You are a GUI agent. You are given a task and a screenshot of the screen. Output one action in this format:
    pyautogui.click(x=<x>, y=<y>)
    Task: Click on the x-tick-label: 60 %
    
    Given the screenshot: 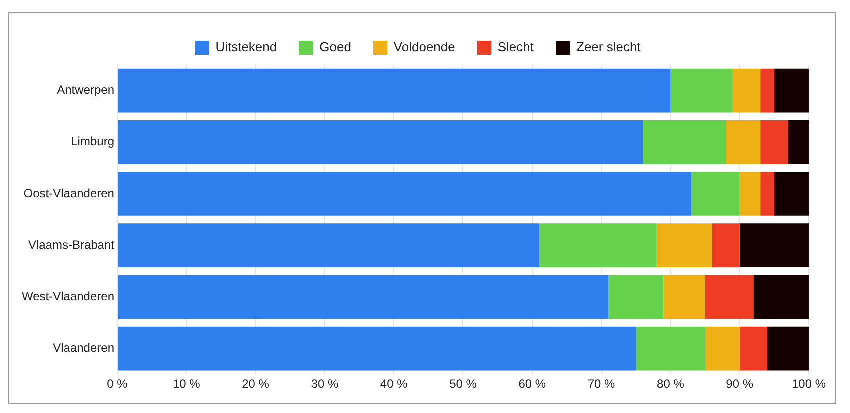 What is the action you would take?
    pyautogui.click(x=532, y=384)
    